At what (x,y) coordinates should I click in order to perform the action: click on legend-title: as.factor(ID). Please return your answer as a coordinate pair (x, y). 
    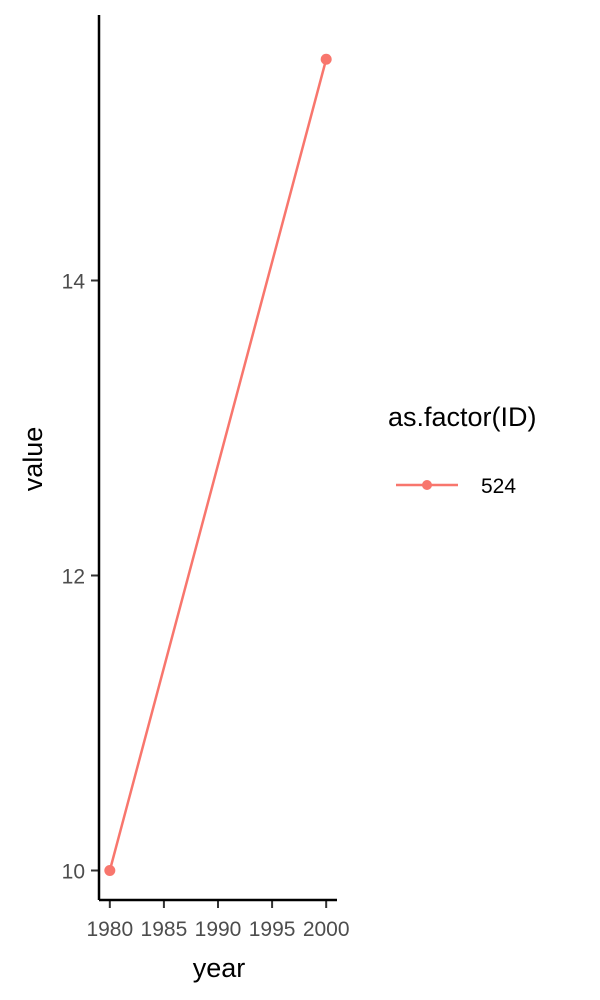
    Looking at the image, I should click on (462, 417).